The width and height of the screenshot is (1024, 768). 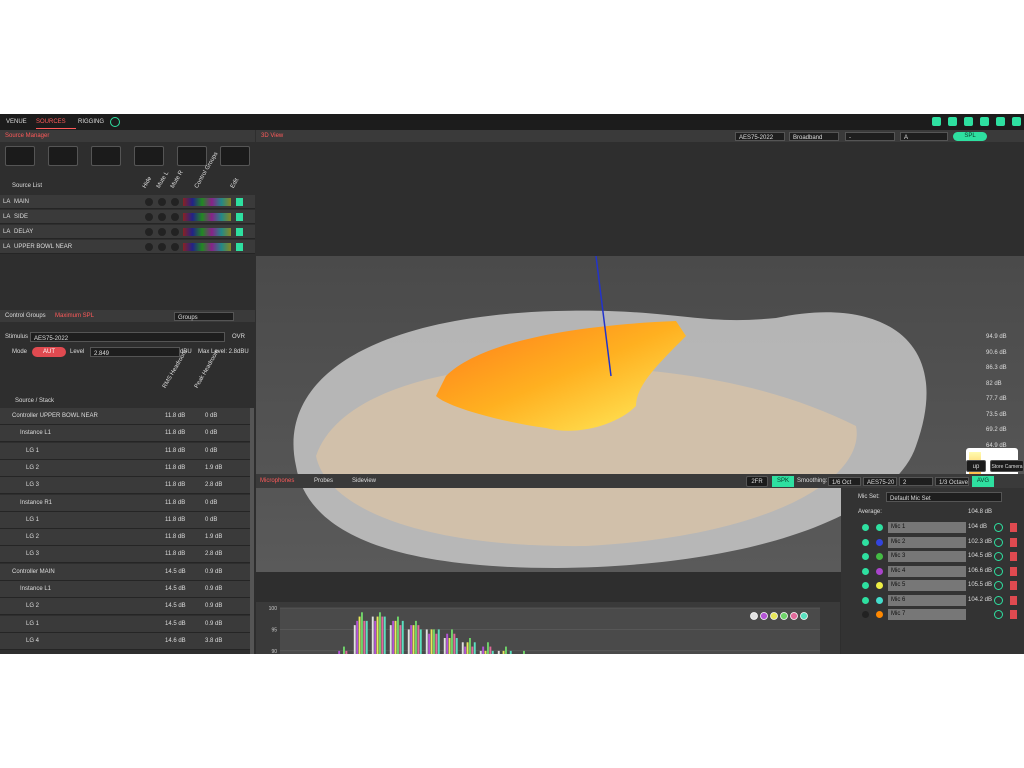 What do you see at coordinates (916, 481) in the screenshot?
I see `select: 2` at bounding box center [916, 481].